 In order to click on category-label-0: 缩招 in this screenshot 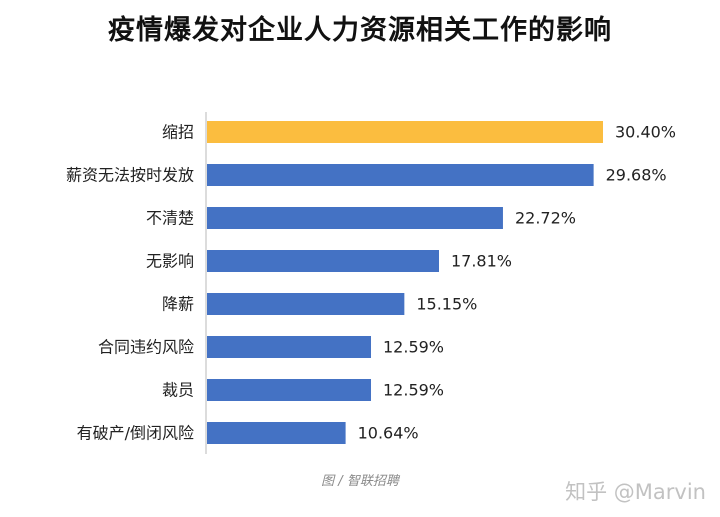, I will do `click(178, 132)`.